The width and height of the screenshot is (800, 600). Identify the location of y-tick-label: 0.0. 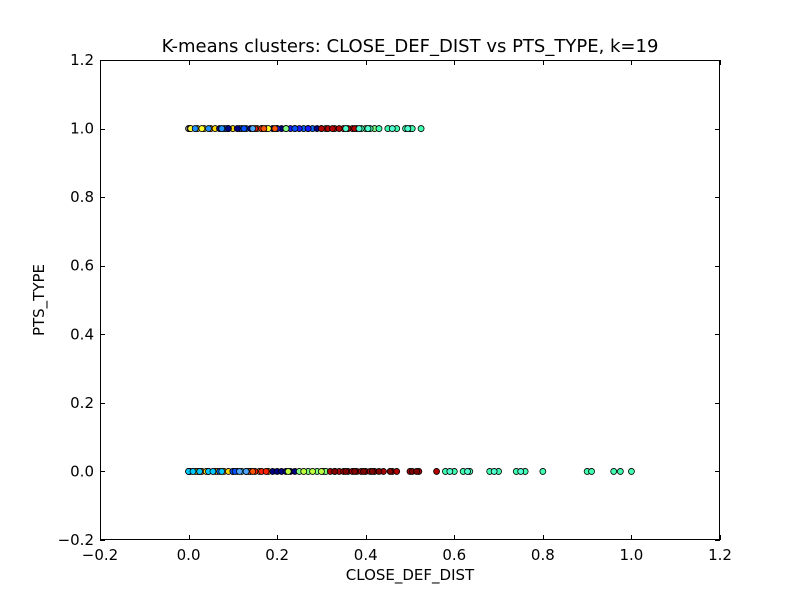
(82, 471).